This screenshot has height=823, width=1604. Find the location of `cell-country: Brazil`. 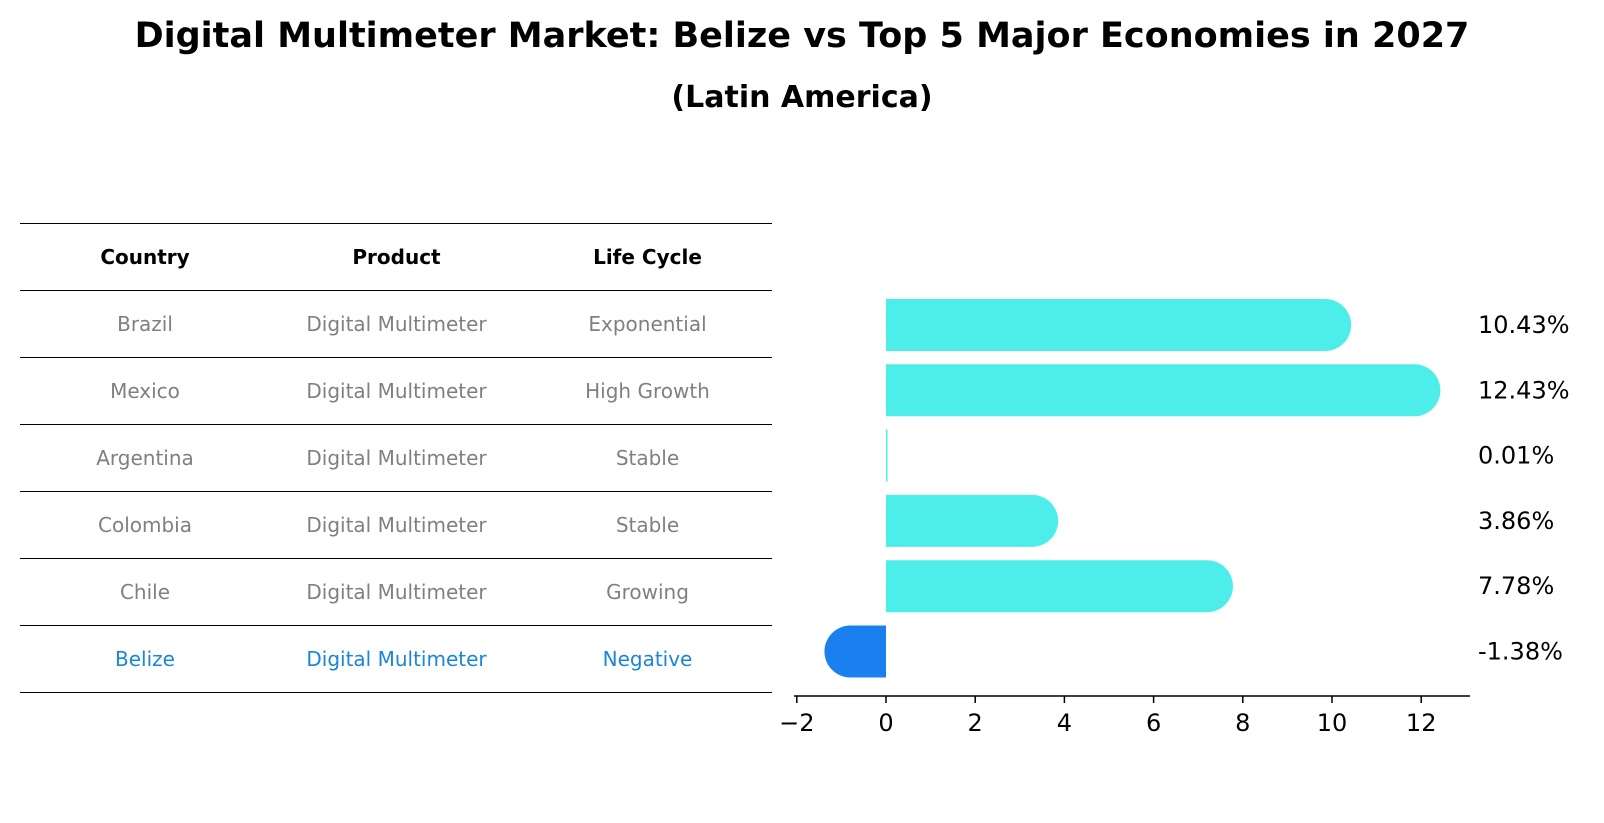

cell-country: Brazil is located at coordinates (145, 324).